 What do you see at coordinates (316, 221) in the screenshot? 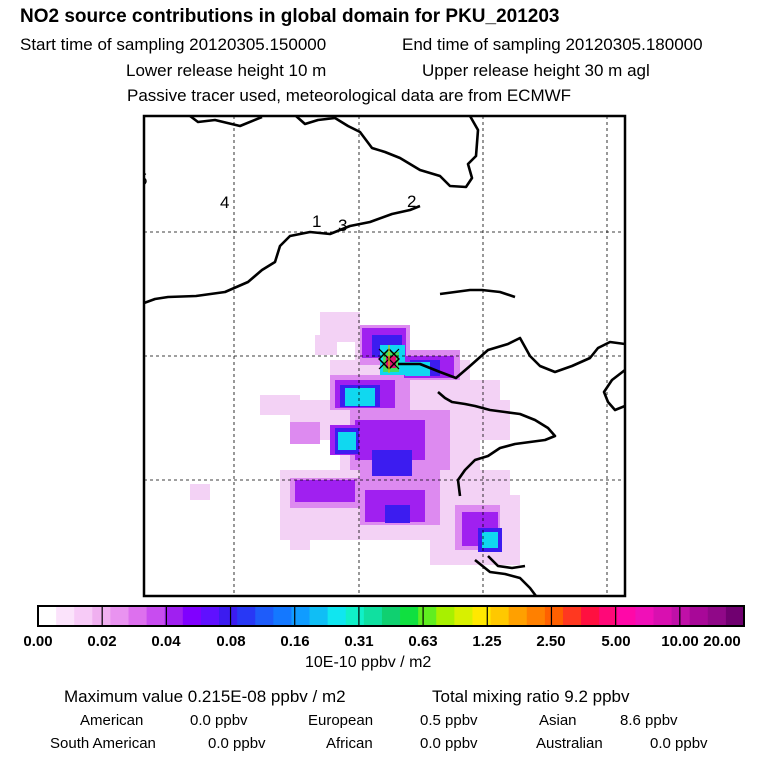
I see `trajectory-label-1: 1` at bounding box center [316, 221].